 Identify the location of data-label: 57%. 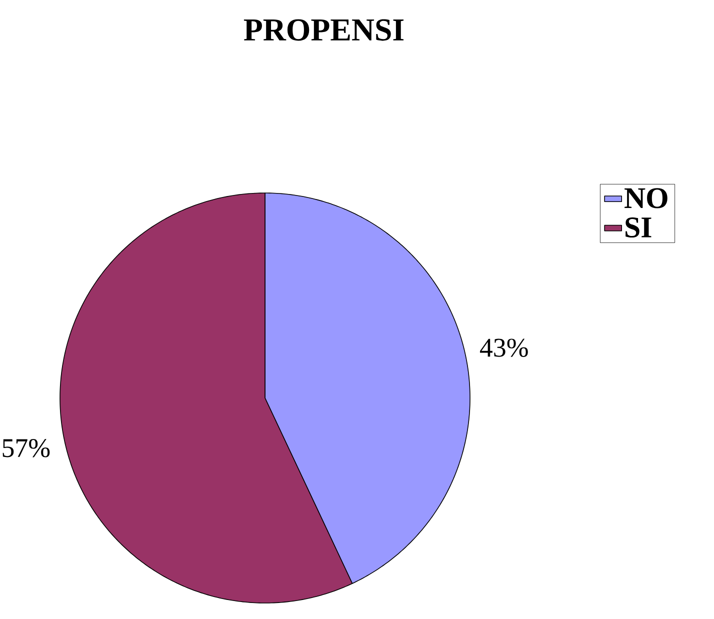
(26, 448).